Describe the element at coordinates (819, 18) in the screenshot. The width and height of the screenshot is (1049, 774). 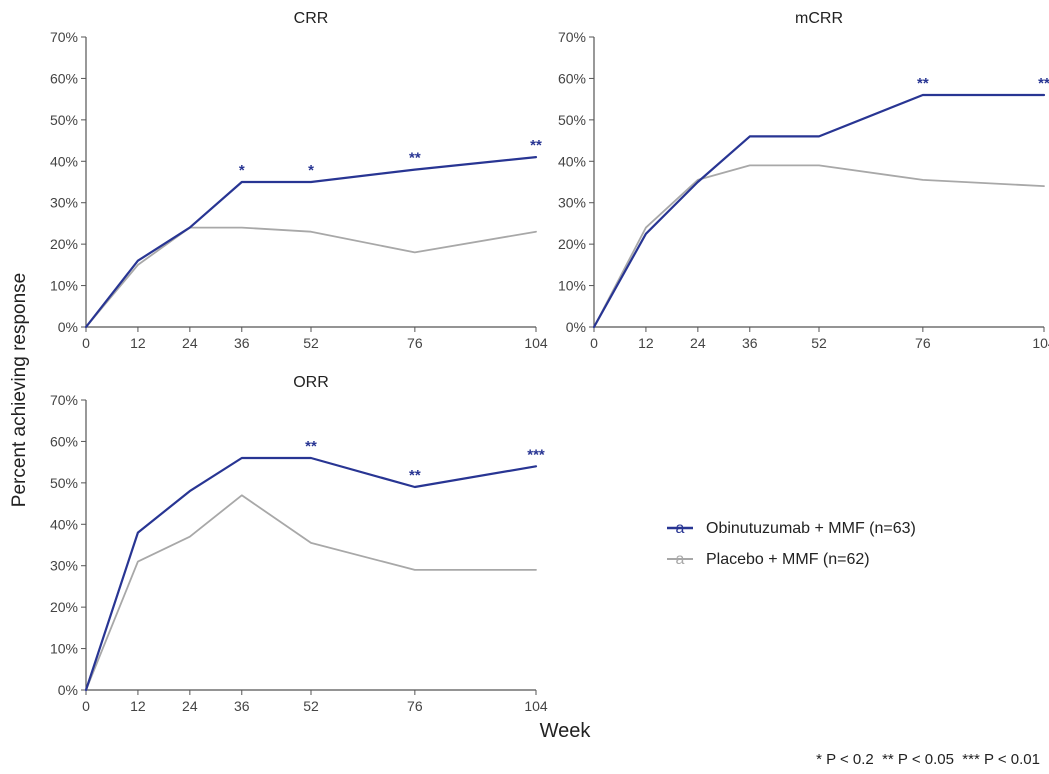
I see `panel-title-mcrr: mCRR` at that location.